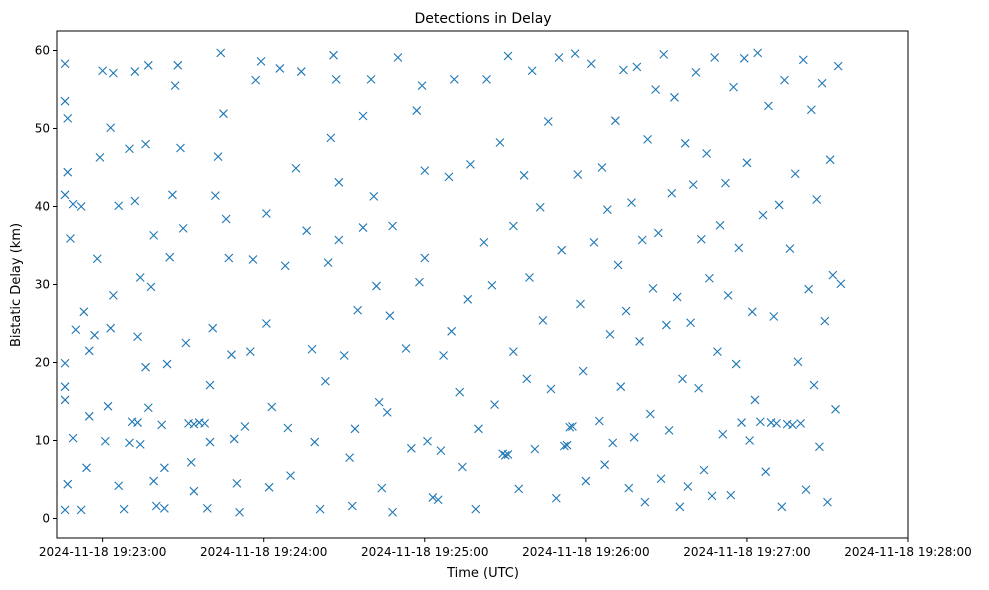 The image size is (989, 590). What do you see at coordinates (746, 552) in the screenshot?
I see `x-tick-label: 2024-11-18 19:27:00` at bounding box center [746, 552].